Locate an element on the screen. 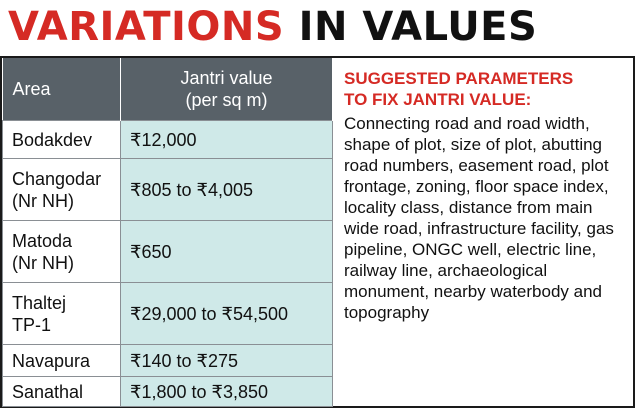 The width and height of the screenshot is (635, 408). table-row: Sanathal ₹1,800 to ₹3,850 is located at coordinates (167, 391).